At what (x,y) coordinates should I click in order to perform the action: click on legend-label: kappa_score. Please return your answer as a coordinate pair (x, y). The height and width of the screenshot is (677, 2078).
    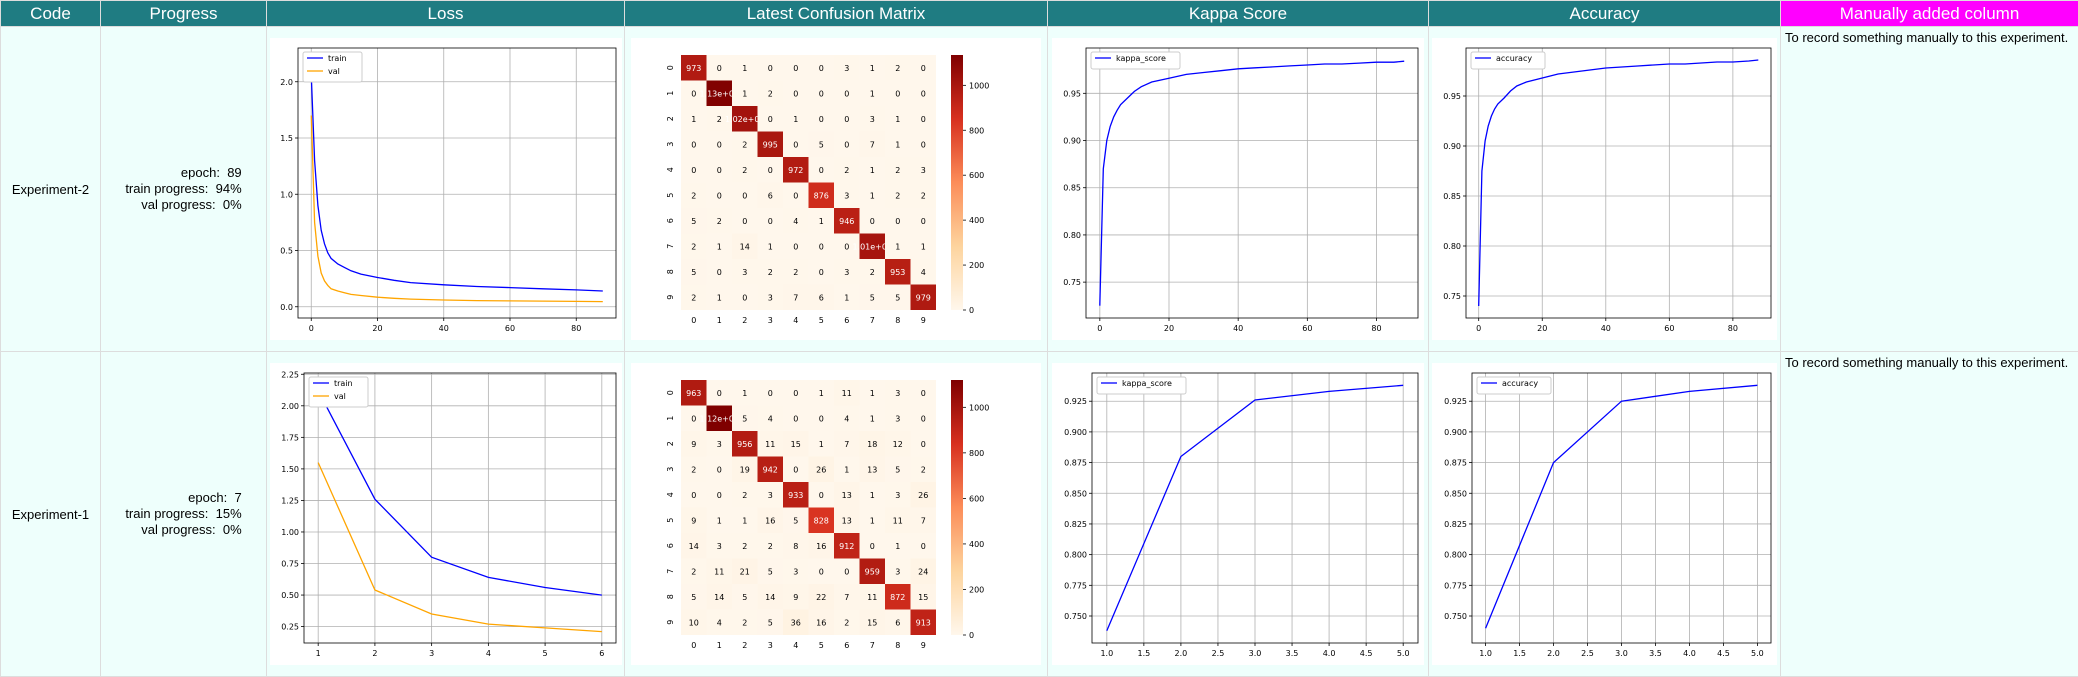
    Looking at the image, I should click on (1141, 58).